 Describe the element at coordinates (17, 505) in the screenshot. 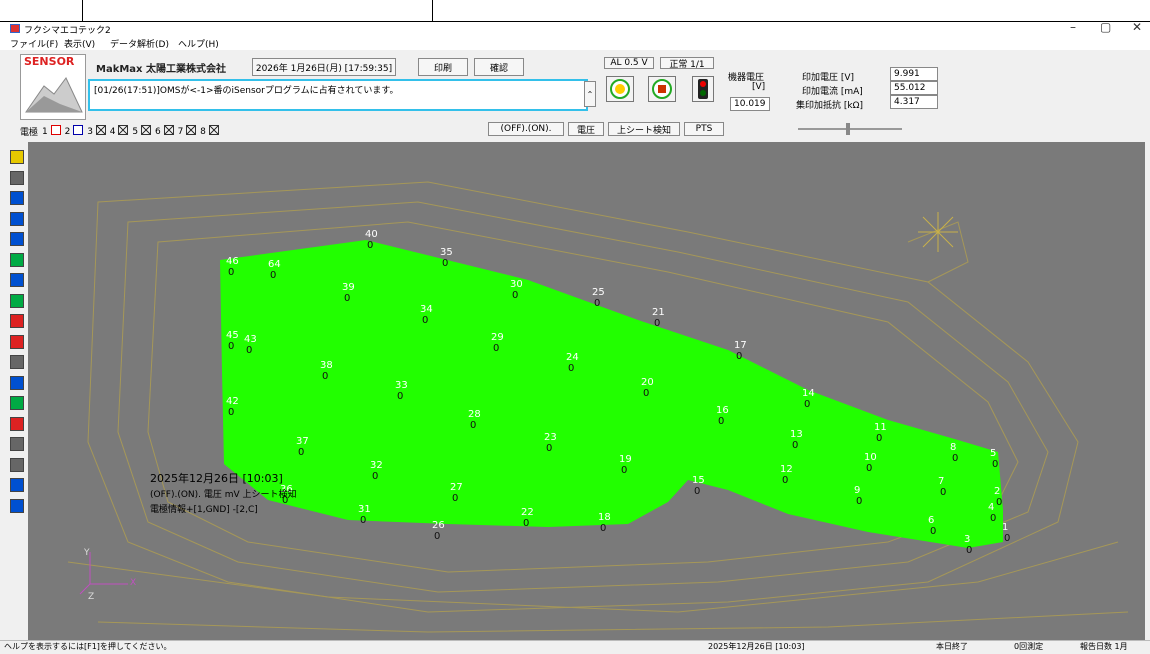

I see `arrow-left-icon` at that location.